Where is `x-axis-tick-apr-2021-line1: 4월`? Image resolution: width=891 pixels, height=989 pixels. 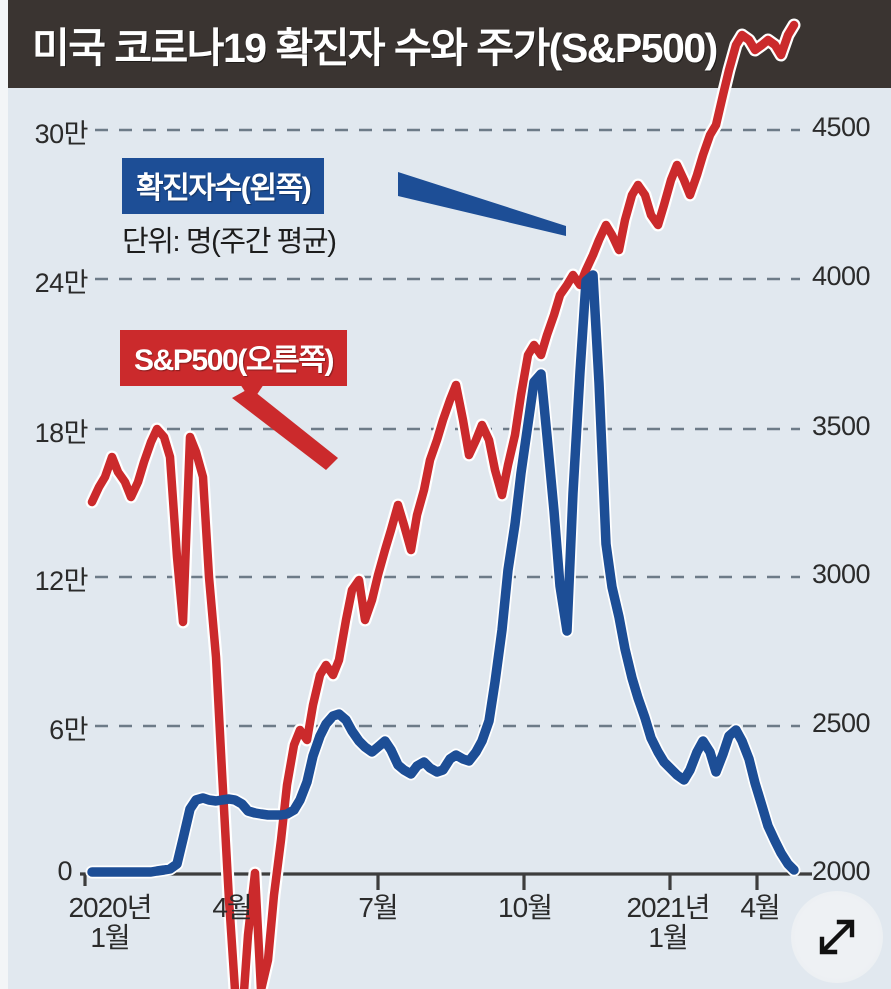
x-axis-tick-apr-2021-line1: 4월 is located at coordinates (760, 907).